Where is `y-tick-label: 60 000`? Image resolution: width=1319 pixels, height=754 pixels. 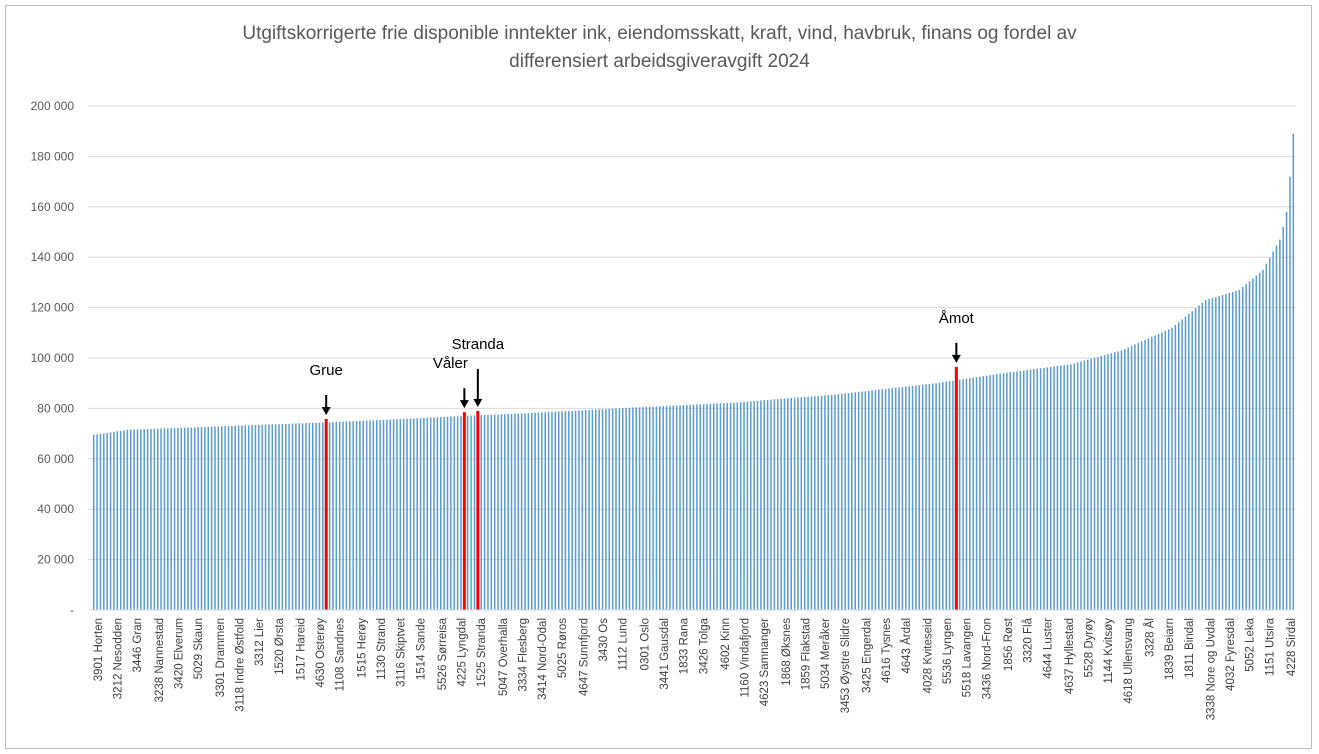
y-tick-label: 60 000 is located at coordinates (55, 459).